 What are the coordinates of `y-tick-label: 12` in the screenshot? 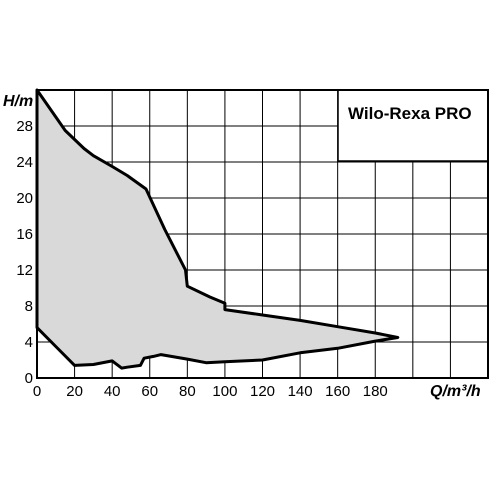 It's located at (24, 270).